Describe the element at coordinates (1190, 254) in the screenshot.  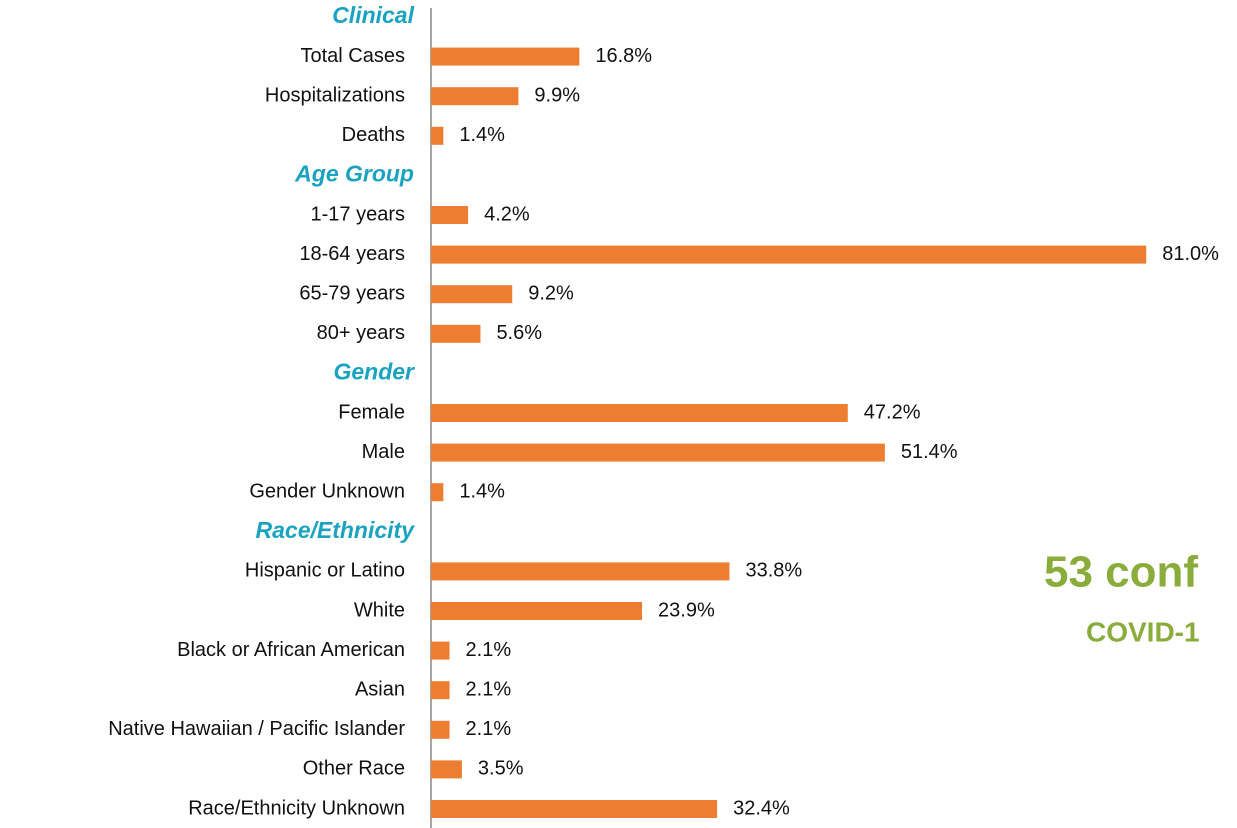
I see `value-label: 81.0%` at that location.